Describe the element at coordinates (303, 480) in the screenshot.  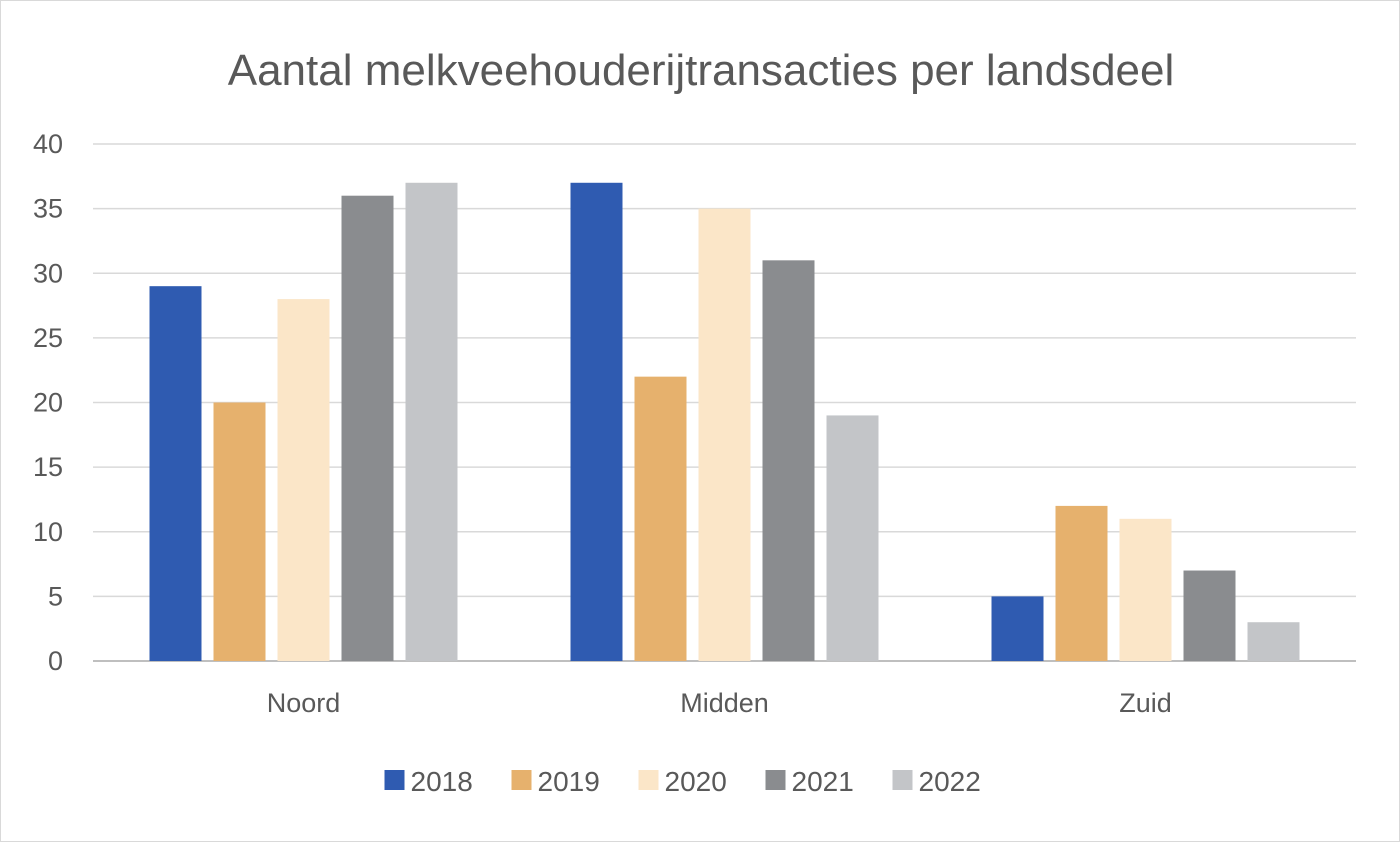
I see `bar-noord-2020` at that location.